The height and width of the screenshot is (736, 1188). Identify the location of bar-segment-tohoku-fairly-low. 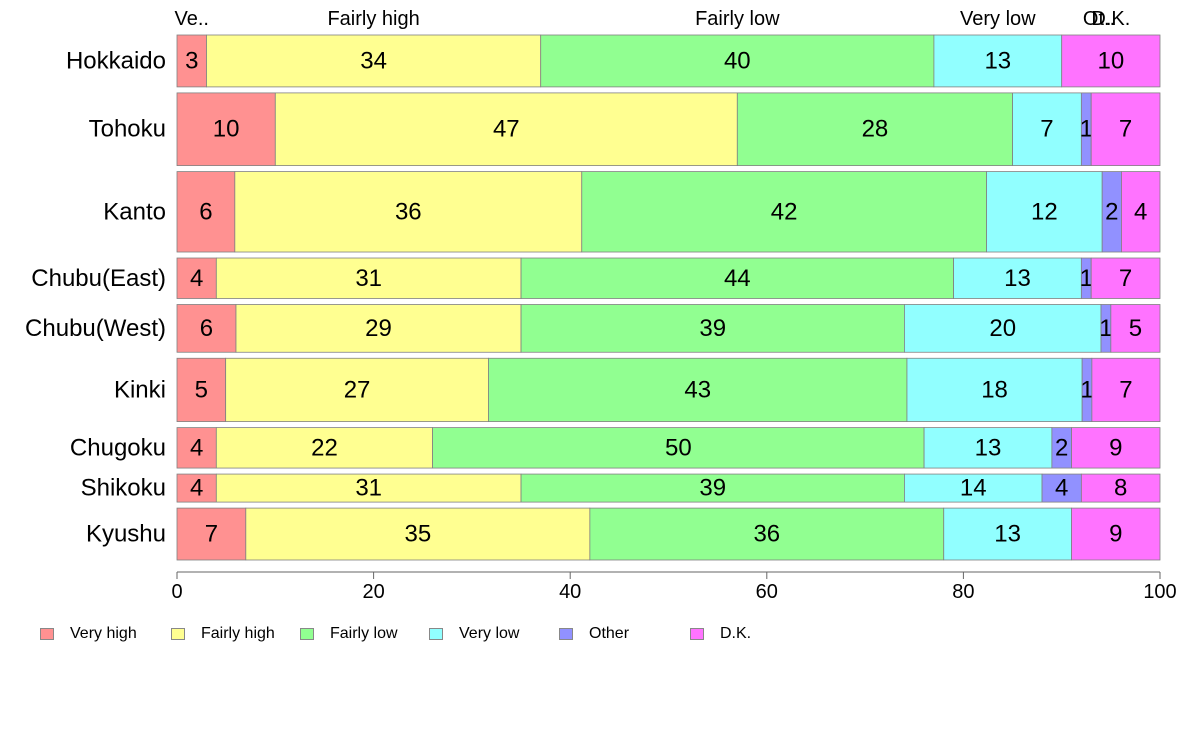
(874, 129).